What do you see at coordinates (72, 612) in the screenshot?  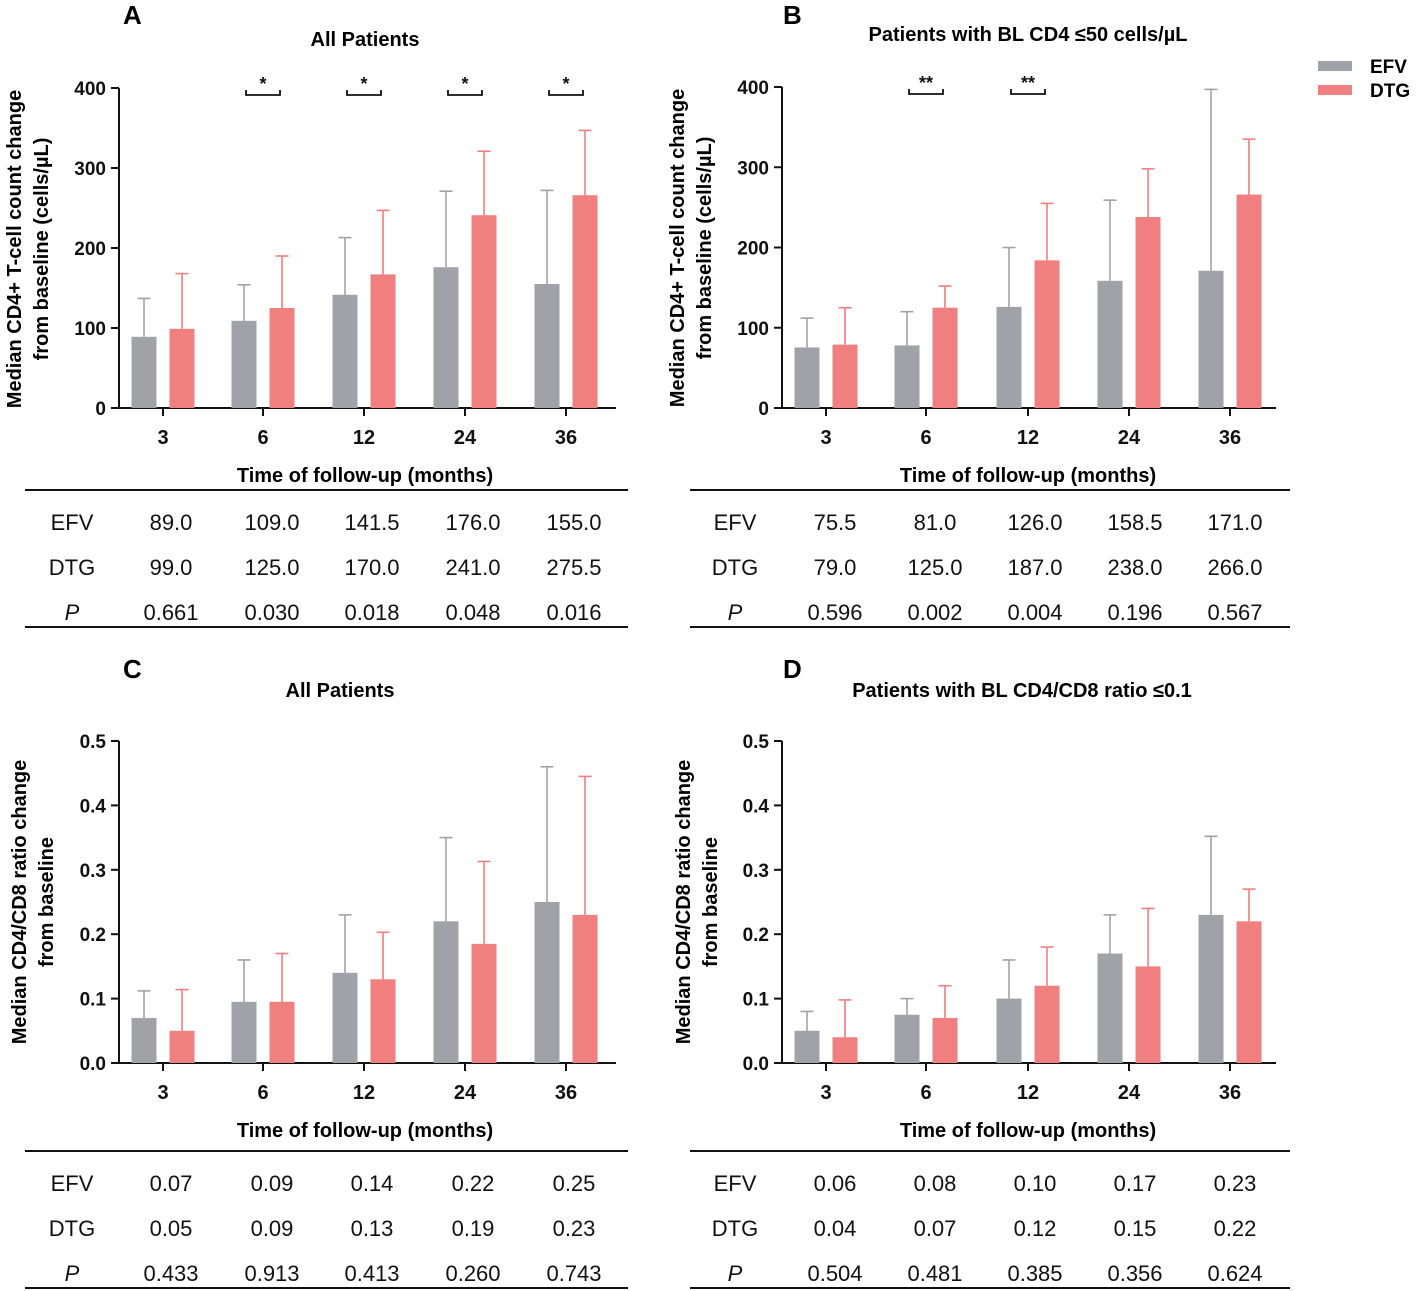 I see `panel-a-table-row-label: P` at bounding box center [72, 612].